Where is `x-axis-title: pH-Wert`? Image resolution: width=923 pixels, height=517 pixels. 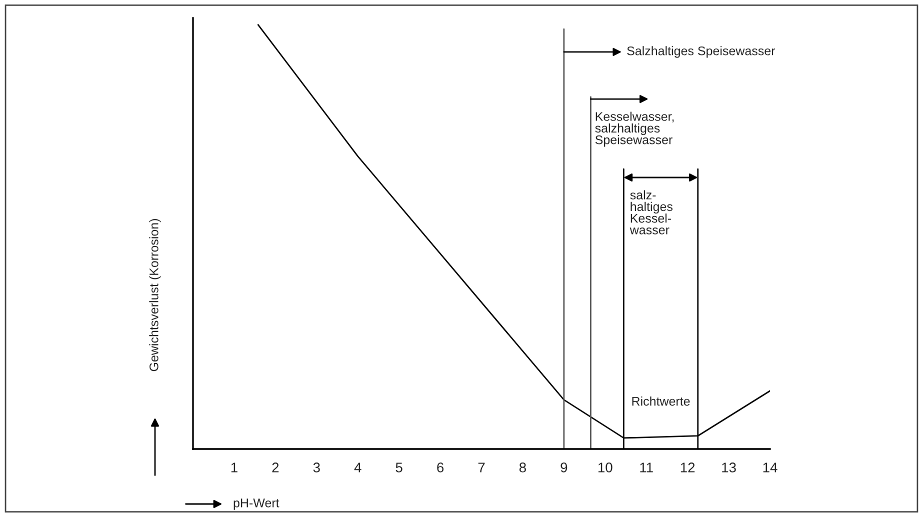
x-axis-title: pH-Wert is located at coordinates (257, 504).